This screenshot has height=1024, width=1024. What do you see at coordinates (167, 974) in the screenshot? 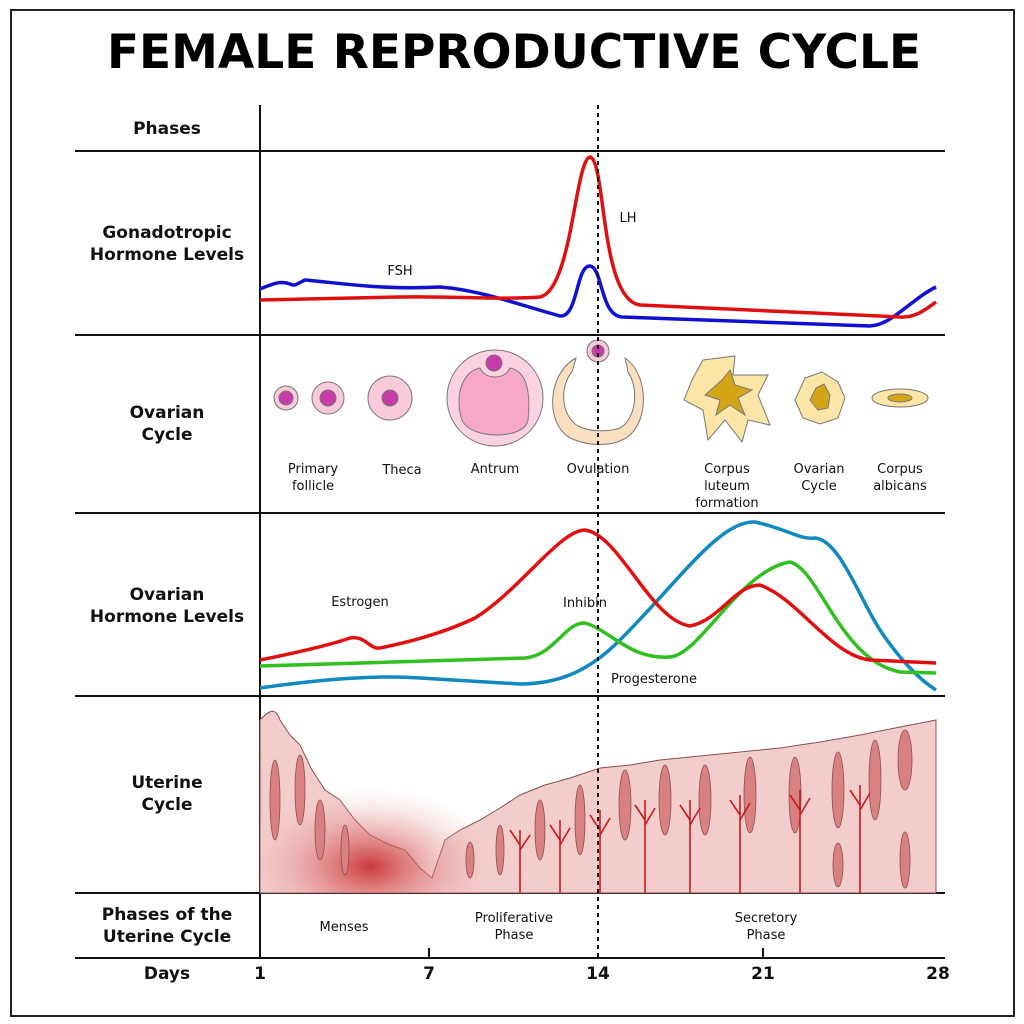
I see `row-label-days: Days` at bounding box center [167, 974].